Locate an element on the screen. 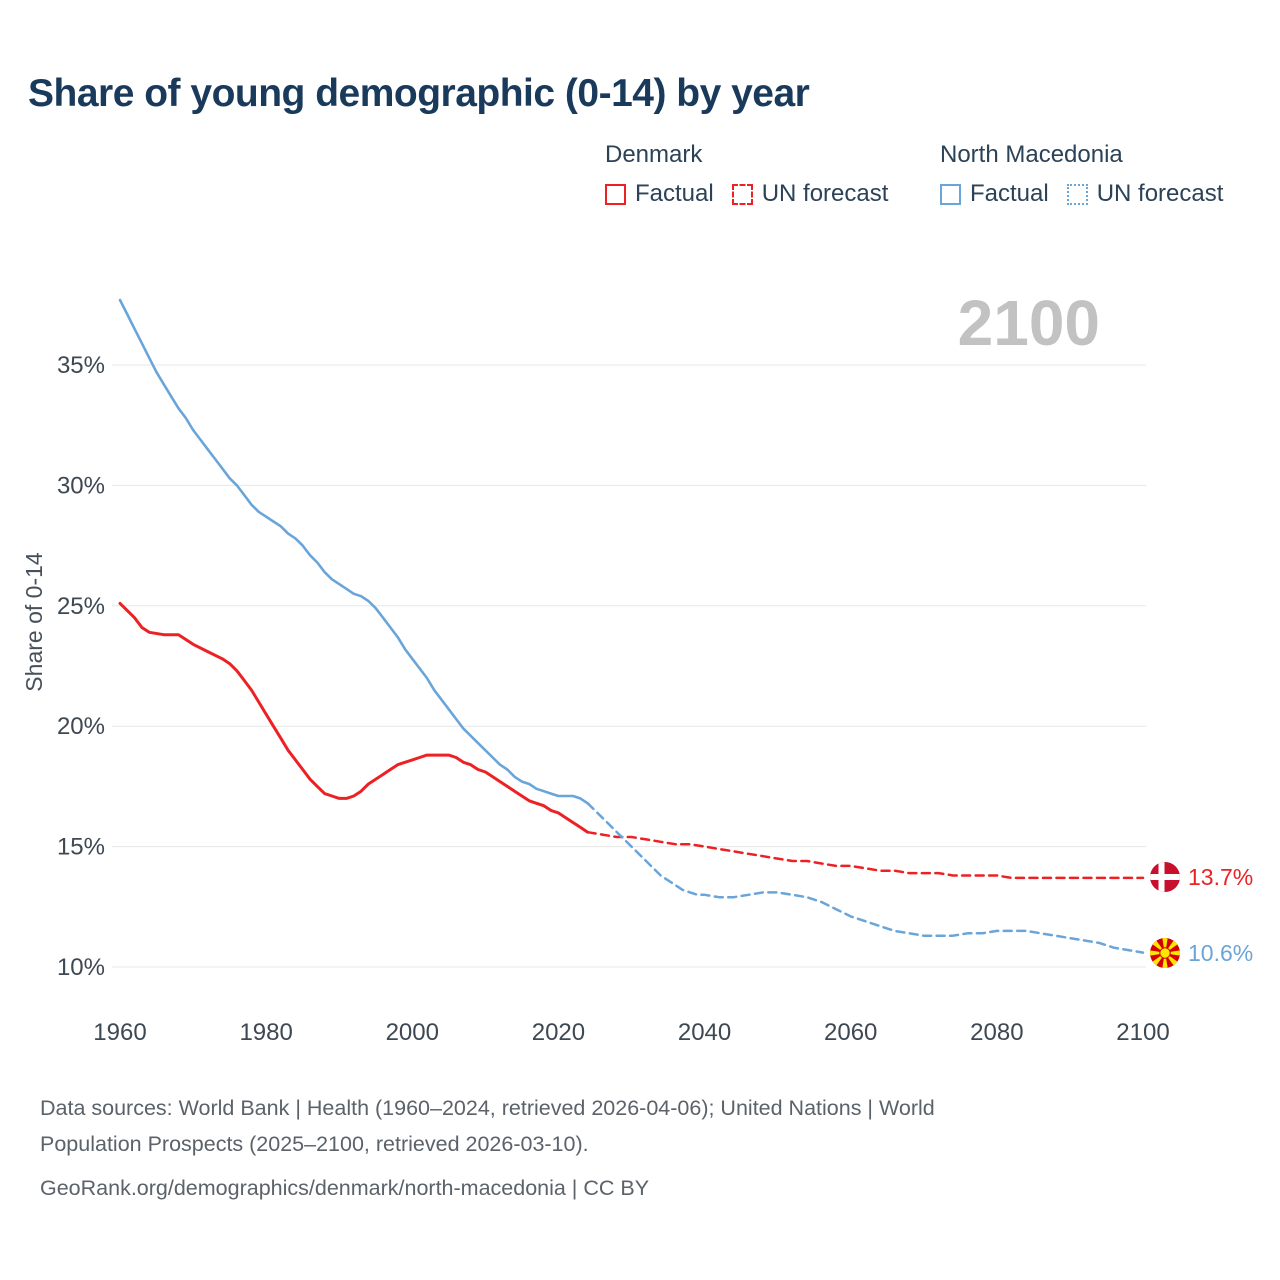 The width and height of the screenshot is (1280, 1280). legend-group-title: North Macedonia is located at coordinates (1031, 154).